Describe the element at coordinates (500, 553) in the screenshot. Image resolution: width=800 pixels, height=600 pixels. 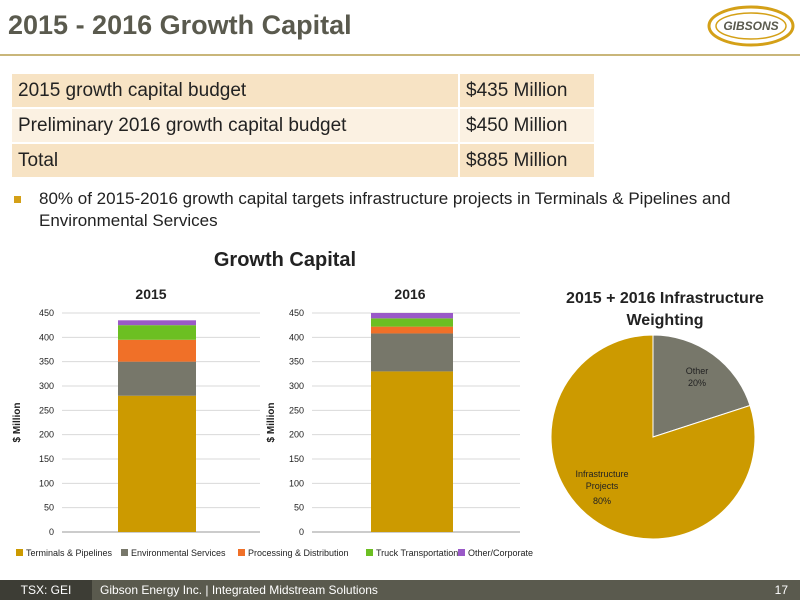
I see `legend-label: Other/Corporate` at that location.